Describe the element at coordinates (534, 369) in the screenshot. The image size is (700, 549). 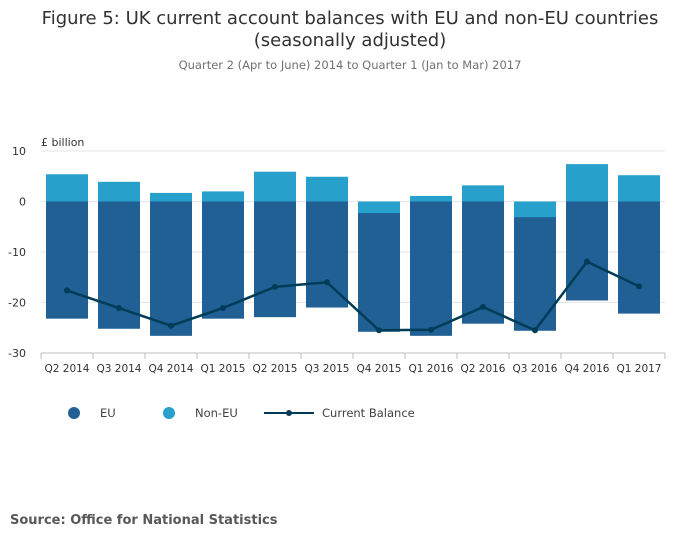
I see `x-tick-label-9: Q3 2016` at that location.